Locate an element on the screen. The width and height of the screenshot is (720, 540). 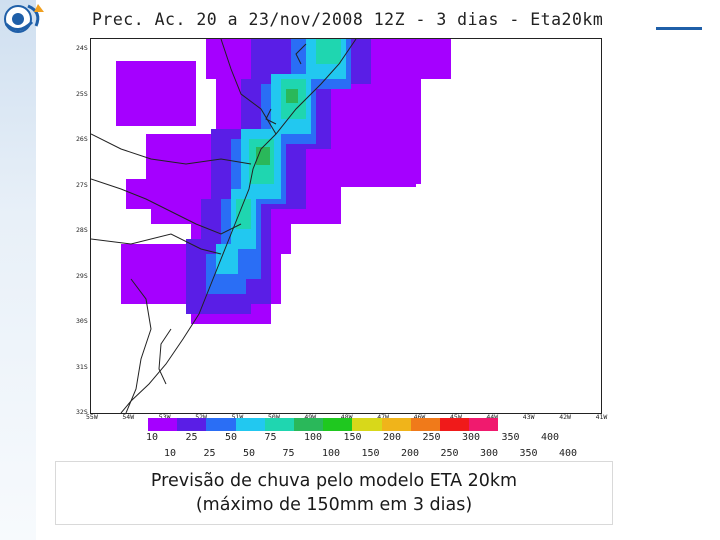
longitude-tick-label: 54W is located at coordinates (128, 417).